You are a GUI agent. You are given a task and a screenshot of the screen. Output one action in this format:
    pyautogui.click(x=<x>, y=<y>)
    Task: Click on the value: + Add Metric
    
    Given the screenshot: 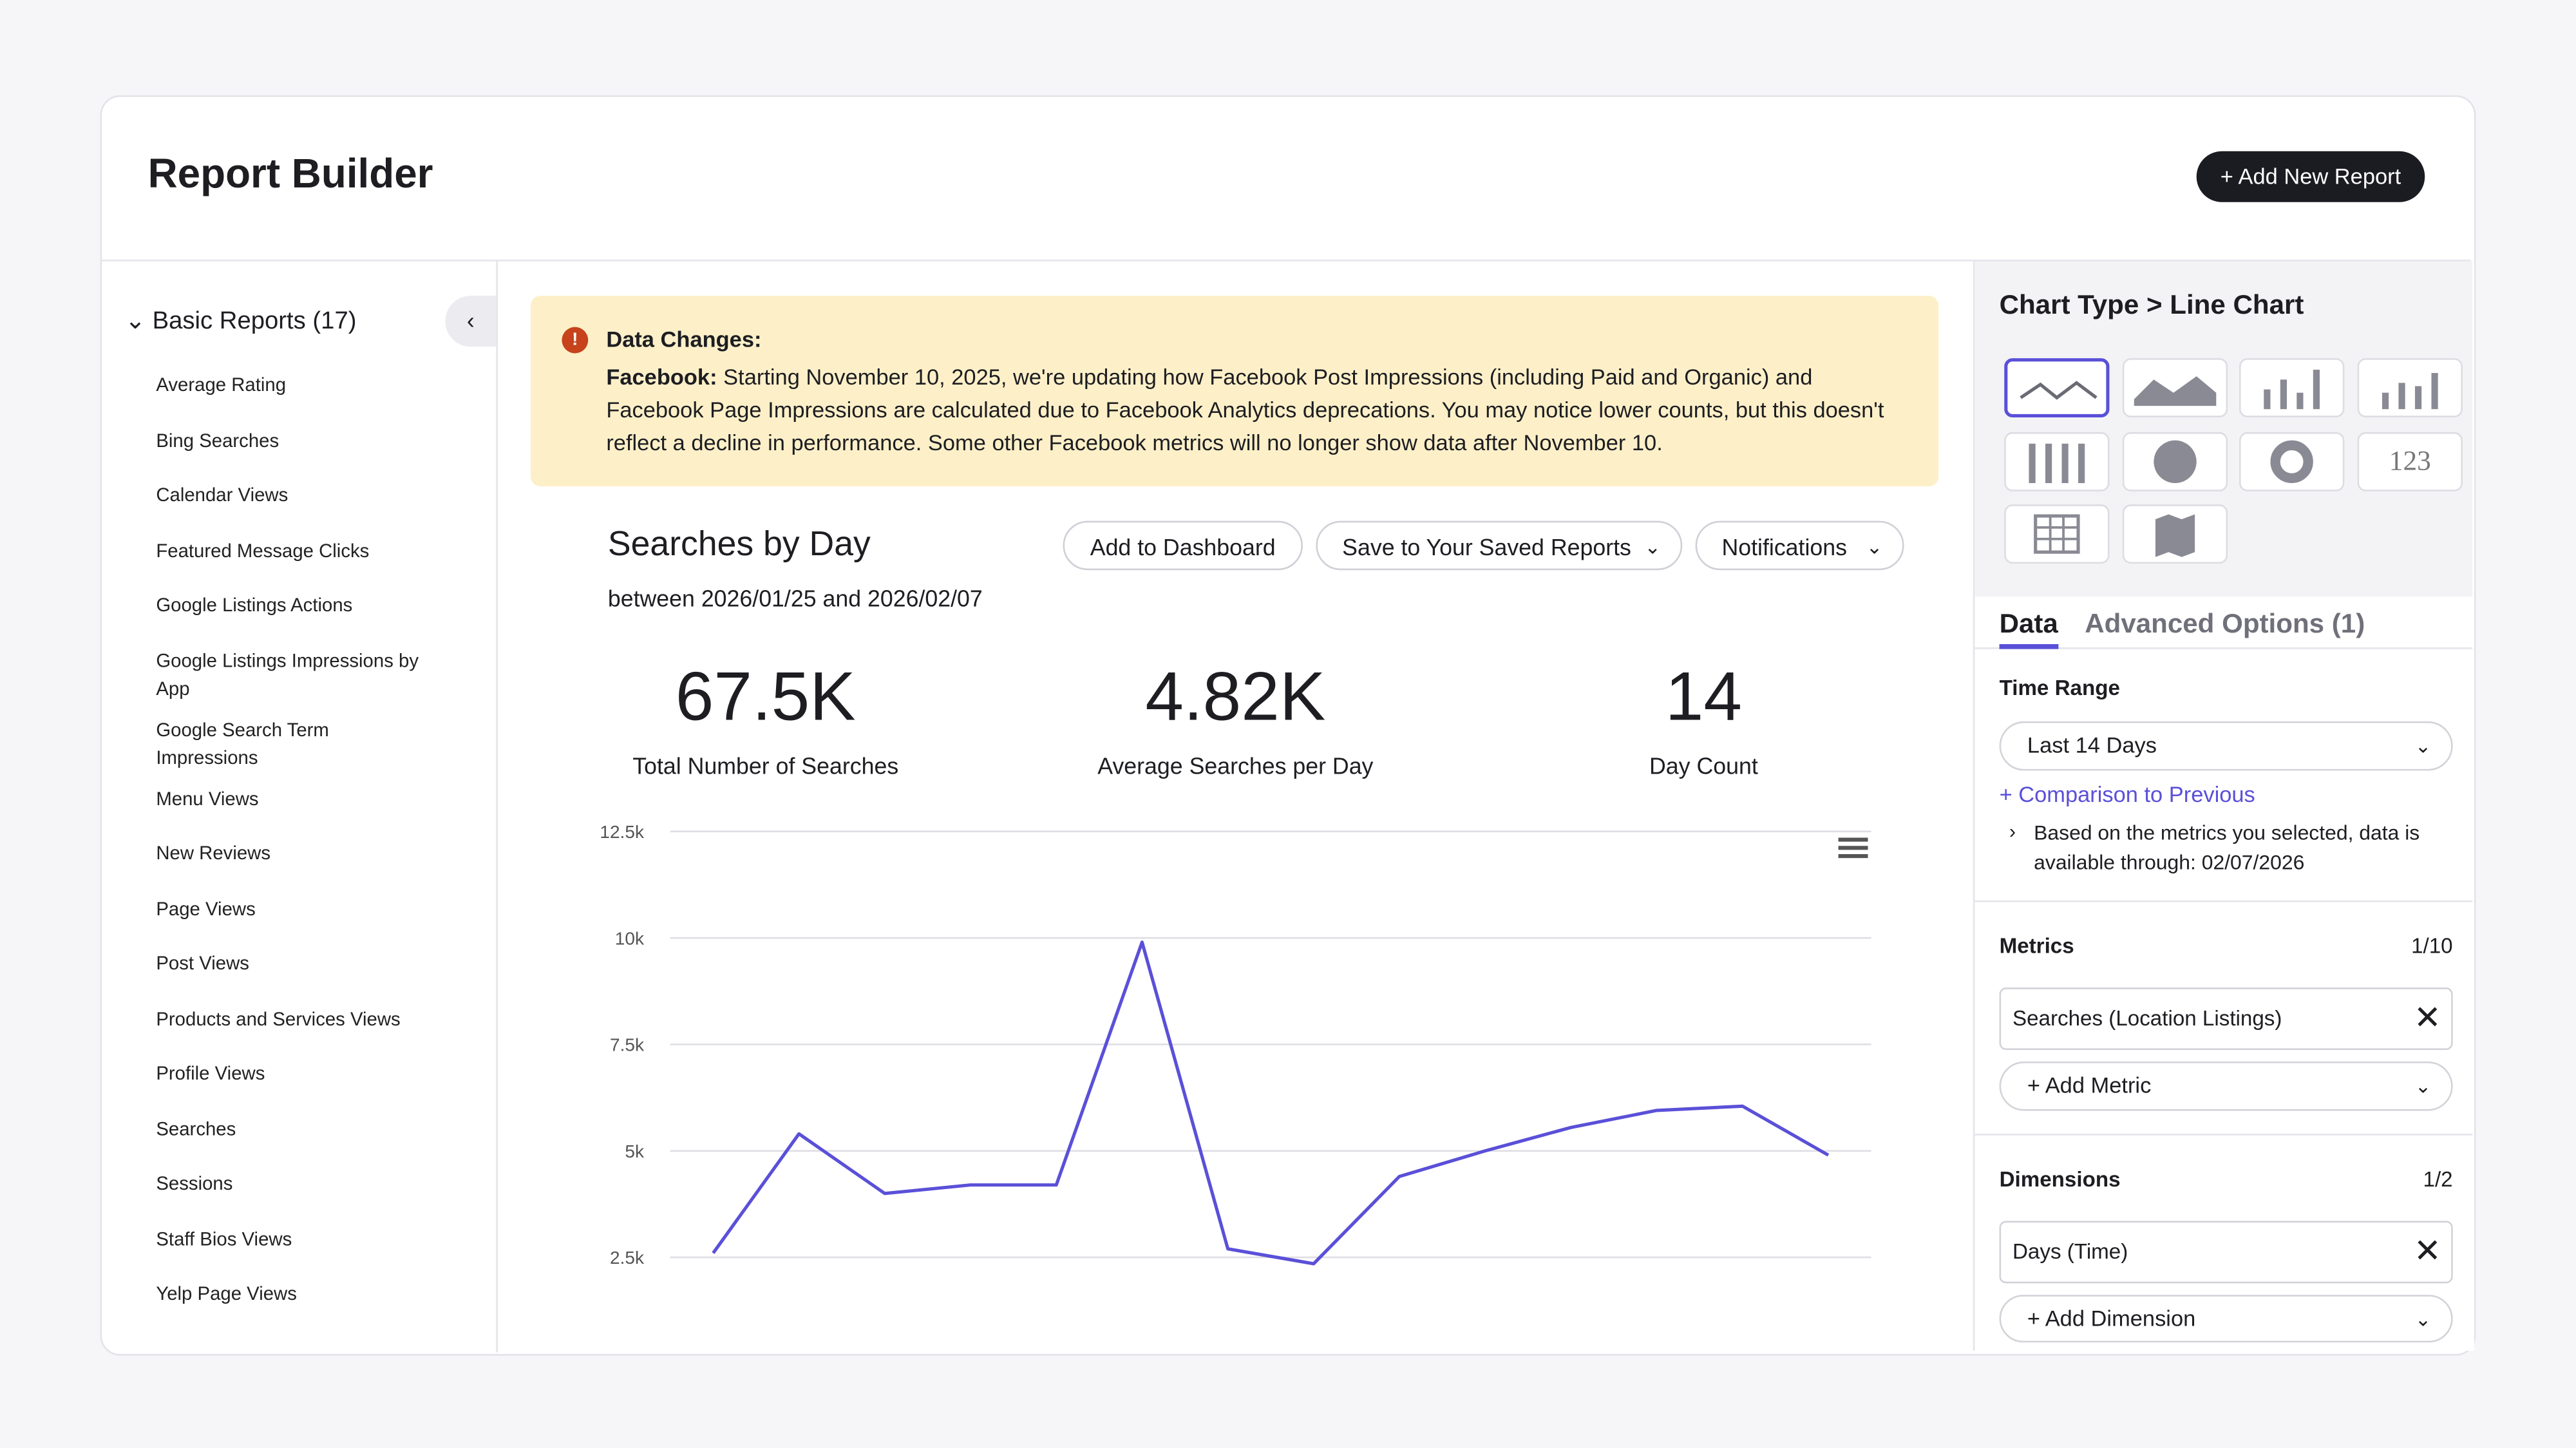 What is the action you would take?
    pyautogui.click(x=2089, y=1085)
    